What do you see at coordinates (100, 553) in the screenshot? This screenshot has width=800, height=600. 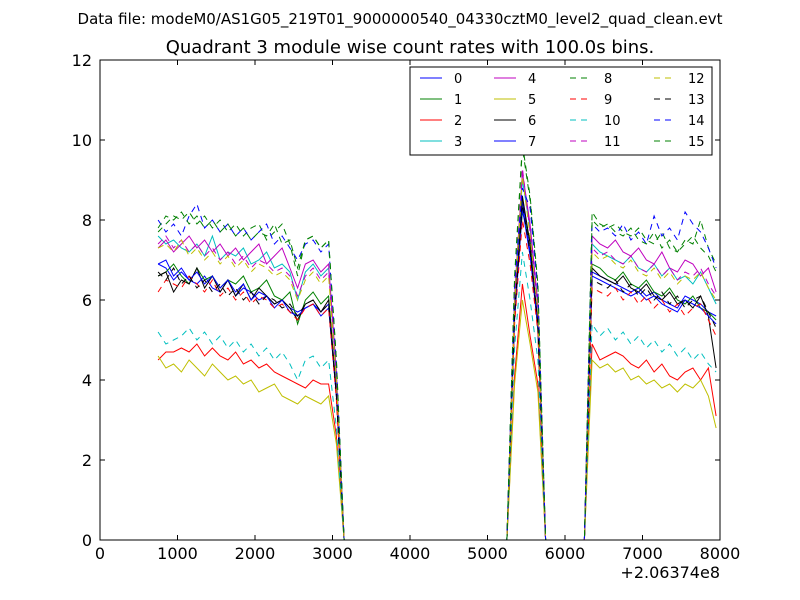 I see `x-tick-label: 0` at bounding box center [100, 553].